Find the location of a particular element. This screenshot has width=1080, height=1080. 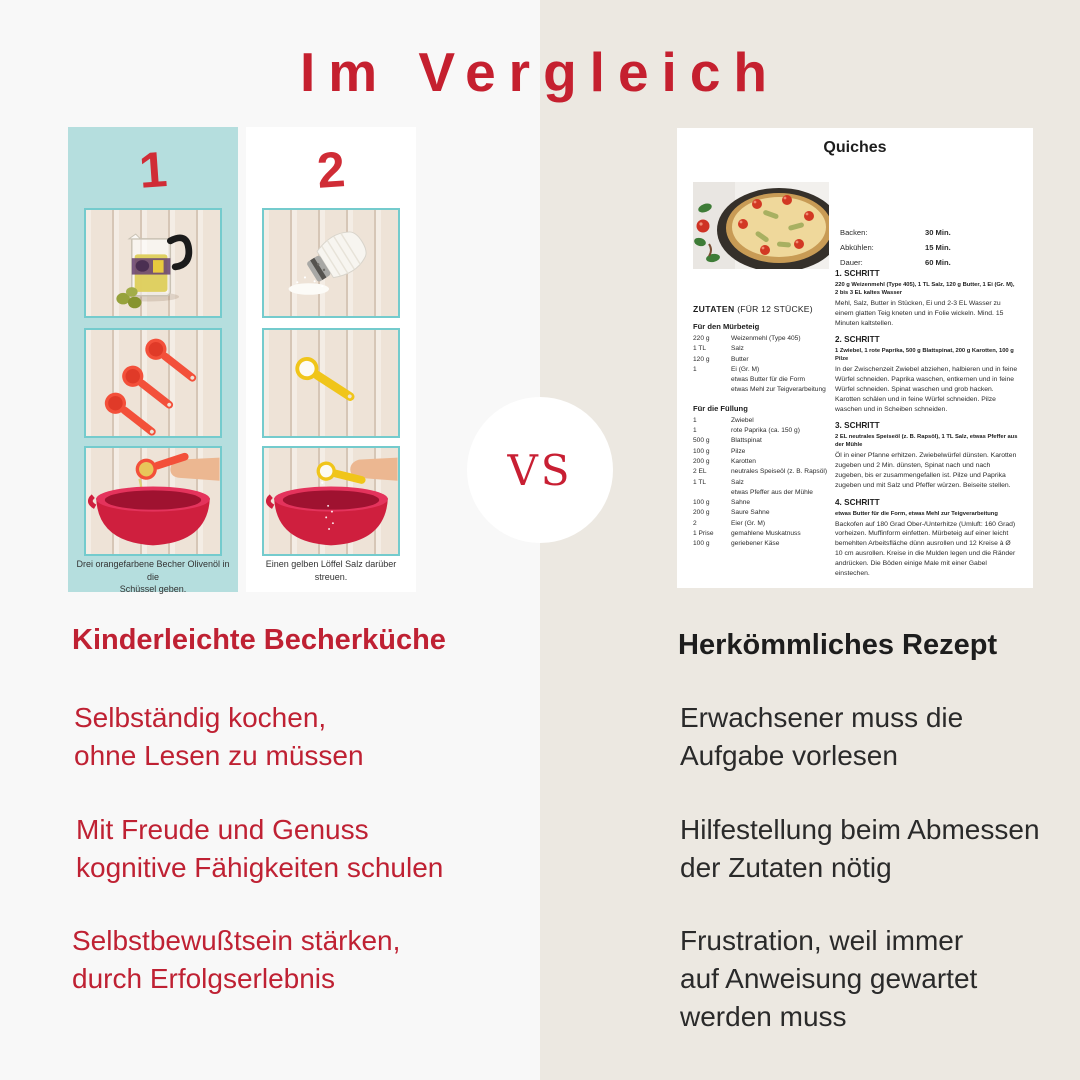

oil-measuring-jug-photo is located at coordinates (153, 263).